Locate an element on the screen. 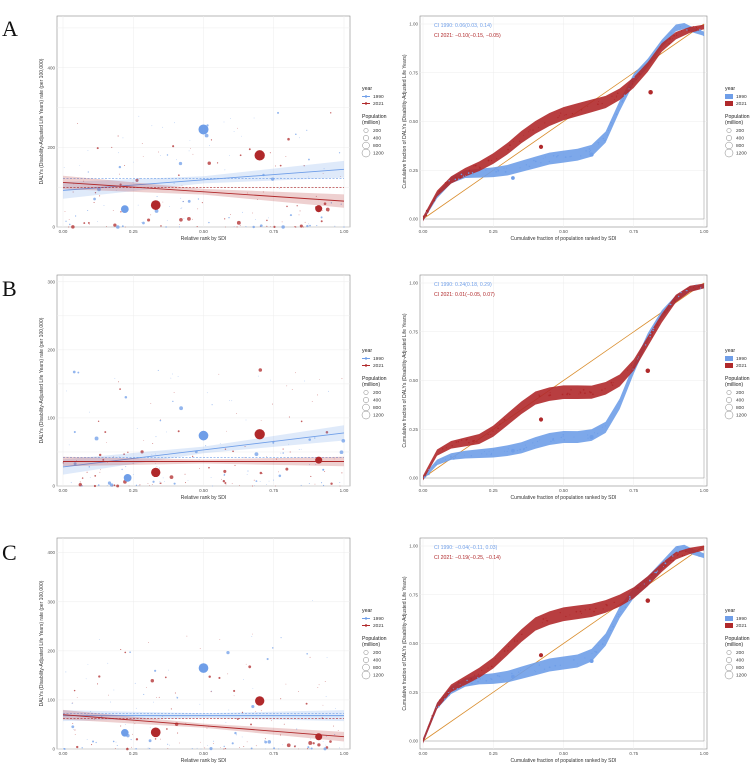 This screenshot has width=750, height=770. legend-size-label: 200 is located at coordinates (740, 131).